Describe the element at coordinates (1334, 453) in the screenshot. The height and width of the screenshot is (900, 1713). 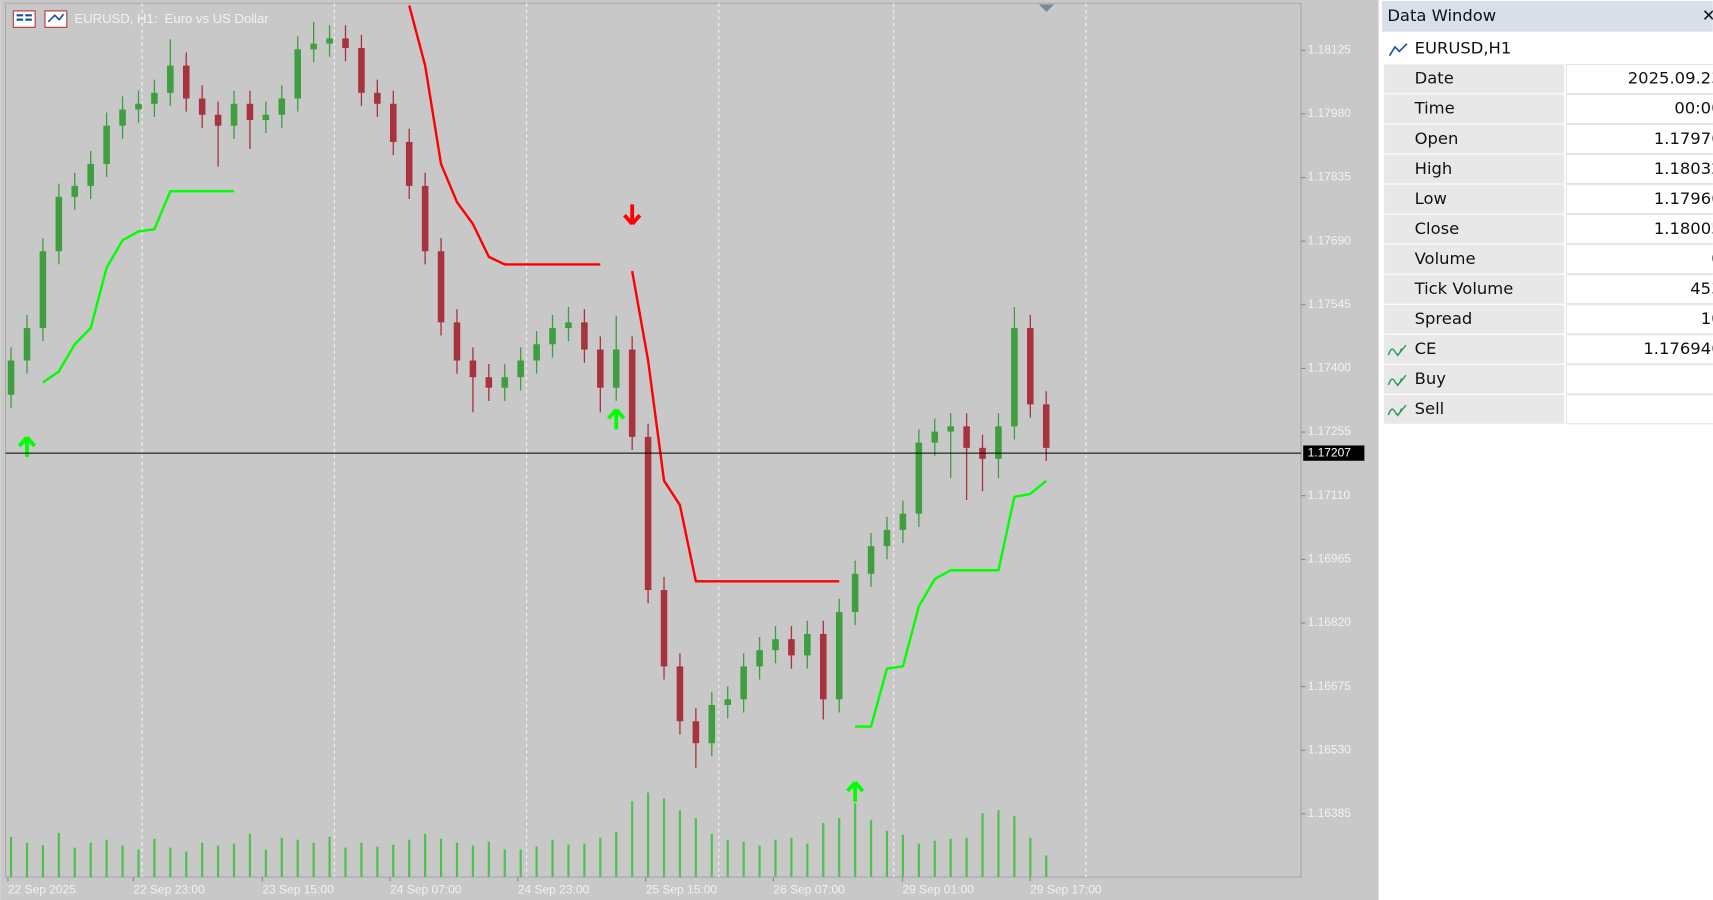
I see `current-price-box` at that location.